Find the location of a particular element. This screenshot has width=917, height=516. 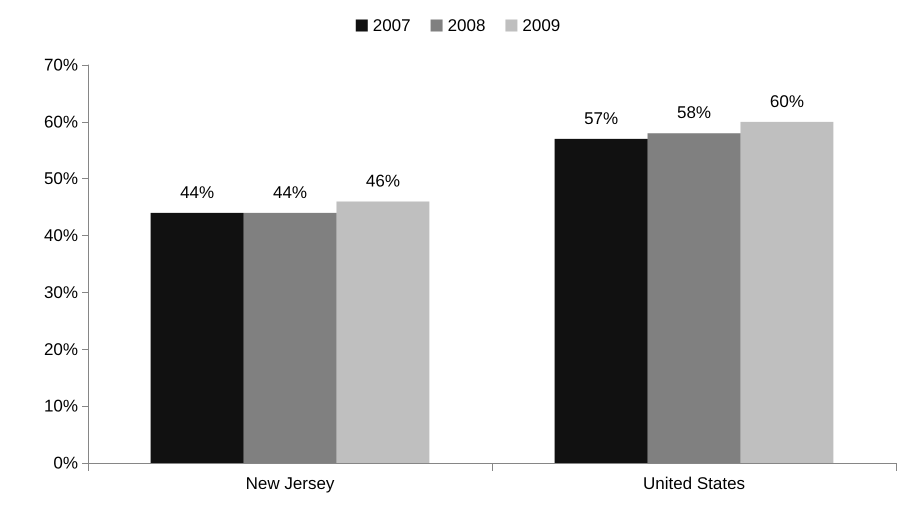

data-label: 57% is located at coordinates (601, 118).